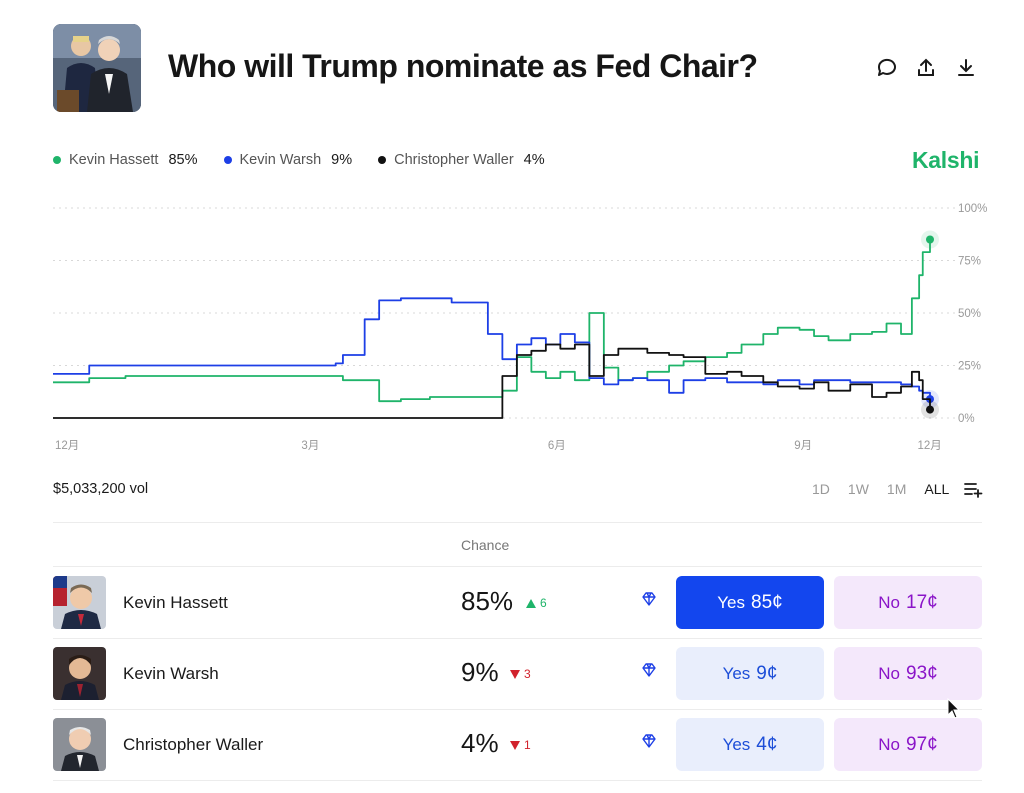 This screenshot has width=1024, height=793. Describe the element at coordinates (342, 160) in the screenshot. I see `legend-value: 9%` at that location.